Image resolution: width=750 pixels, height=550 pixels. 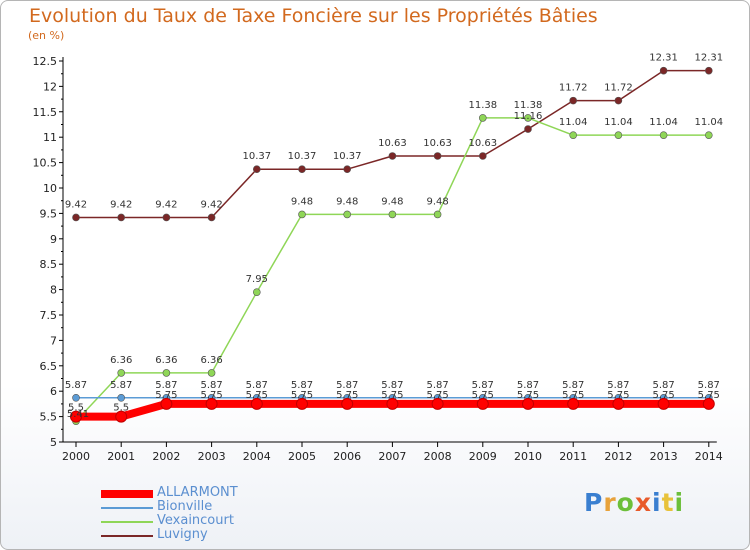 What do you see at coordinates (302, 456) in the screenshot?
I see `x-tick-label: 2005` at bounding box center [302, 456].